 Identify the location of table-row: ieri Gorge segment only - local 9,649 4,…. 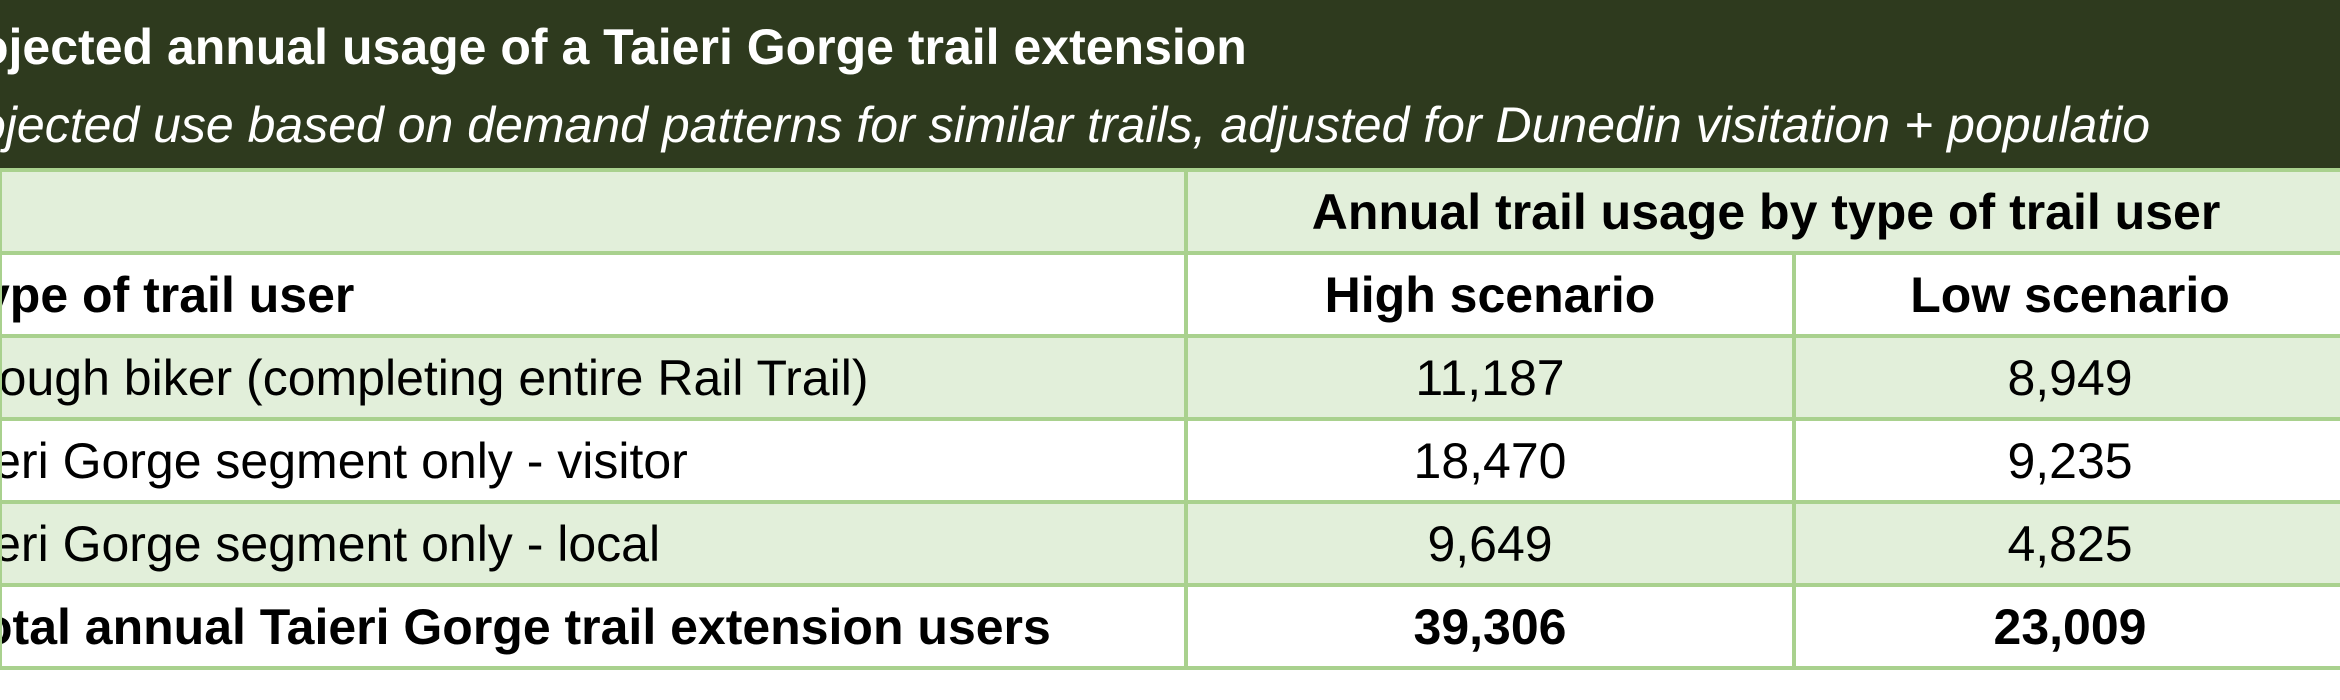
(1170, 543).